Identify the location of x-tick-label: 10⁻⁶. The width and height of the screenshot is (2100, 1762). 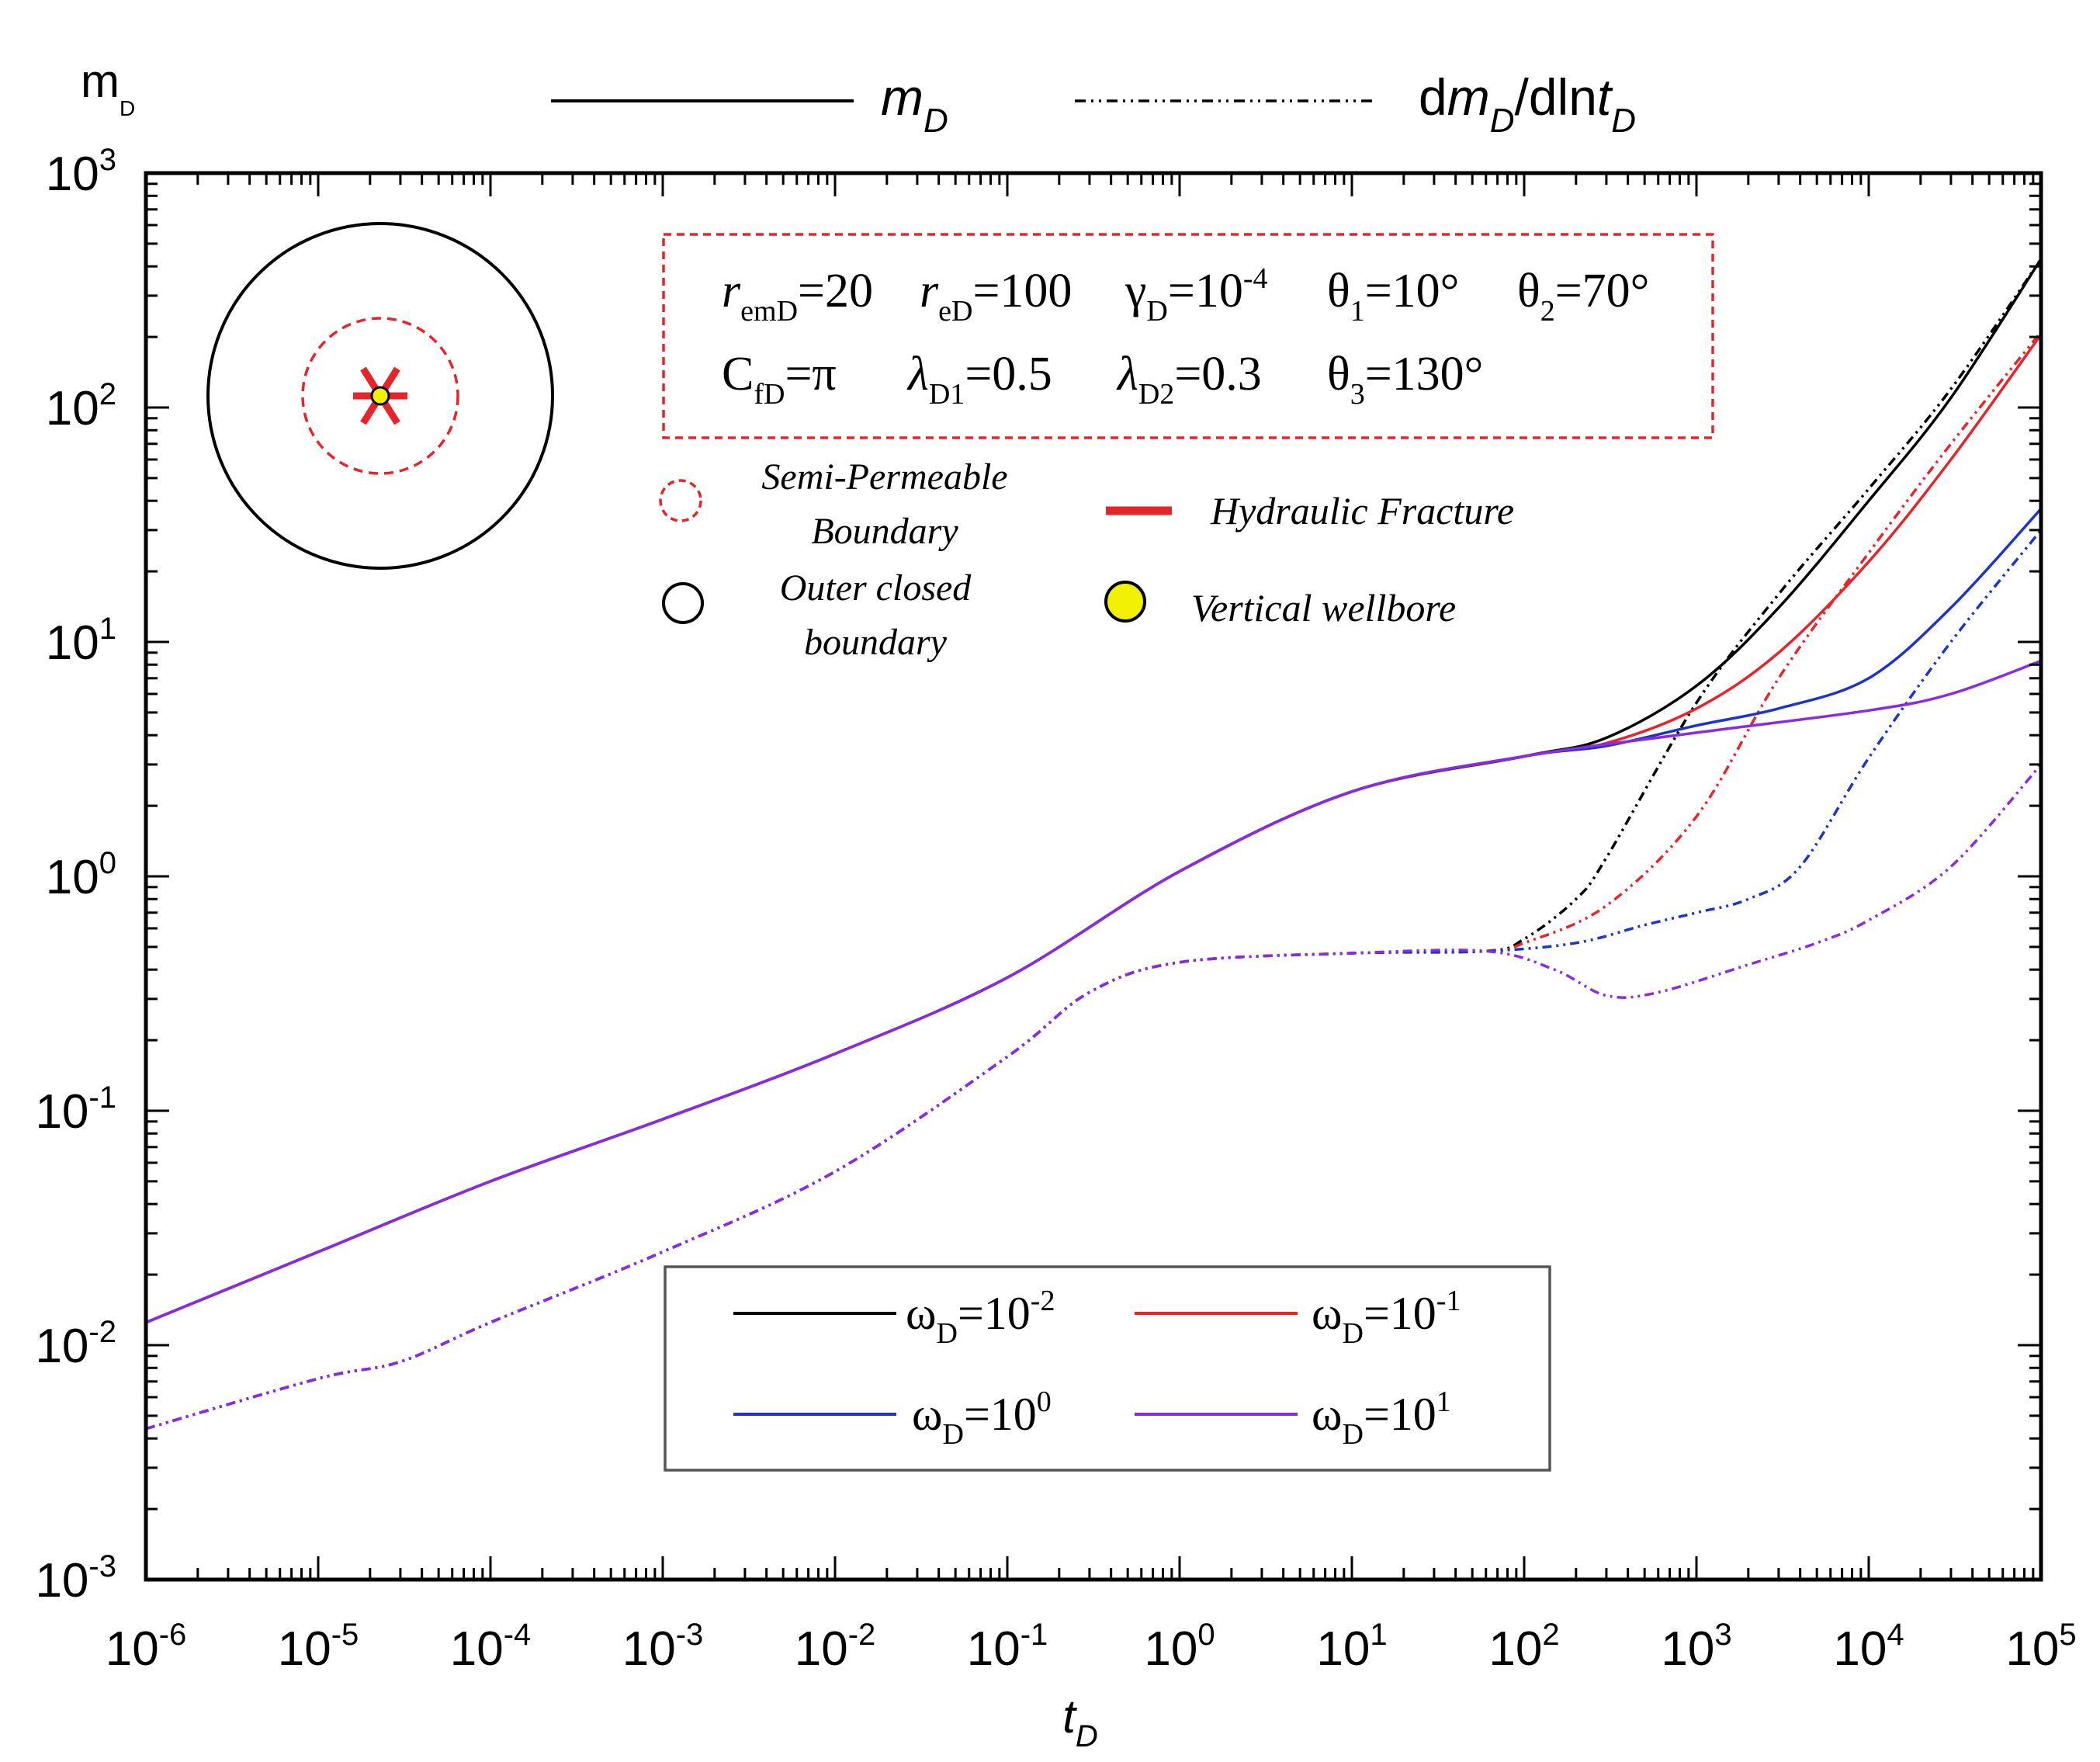
(146, 1647).